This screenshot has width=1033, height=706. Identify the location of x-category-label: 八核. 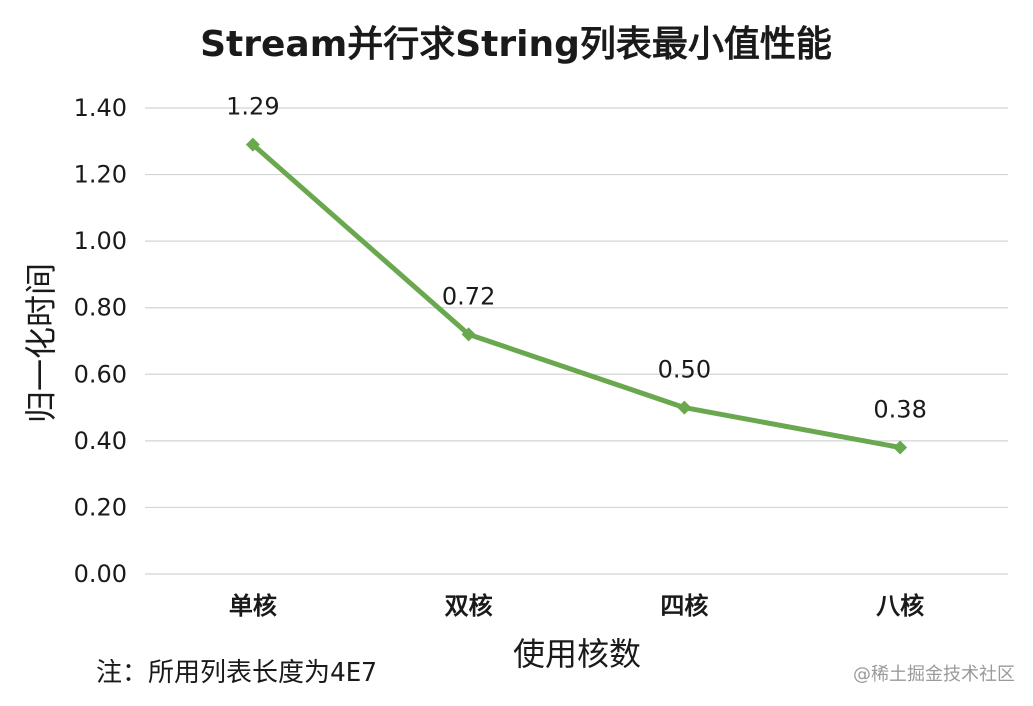
(900, 606).